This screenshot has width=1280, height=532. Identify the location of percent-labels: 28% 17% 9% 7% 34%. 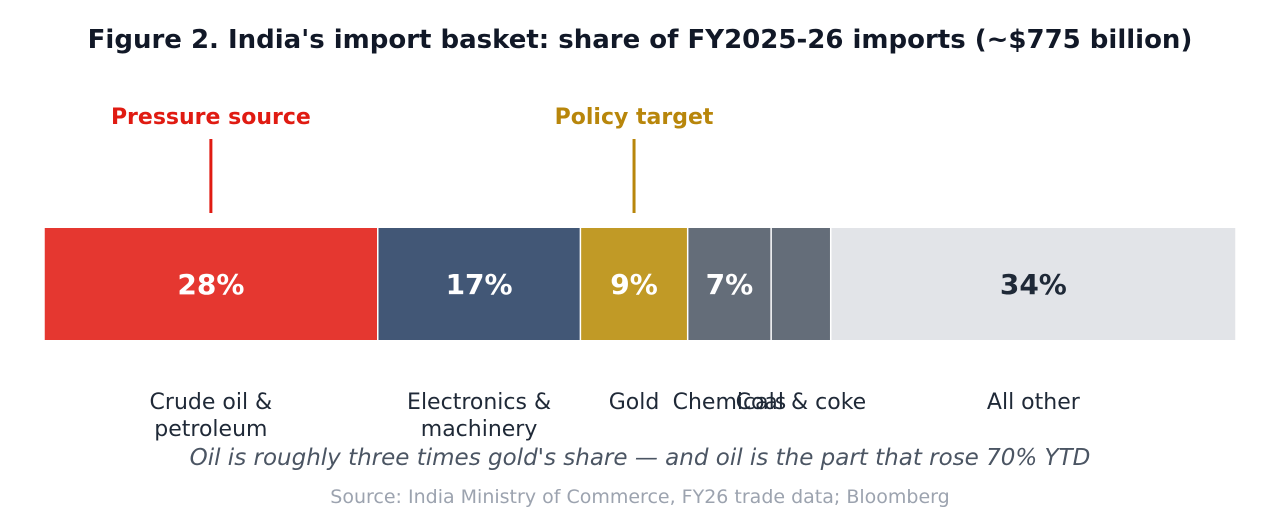
(622, 284).